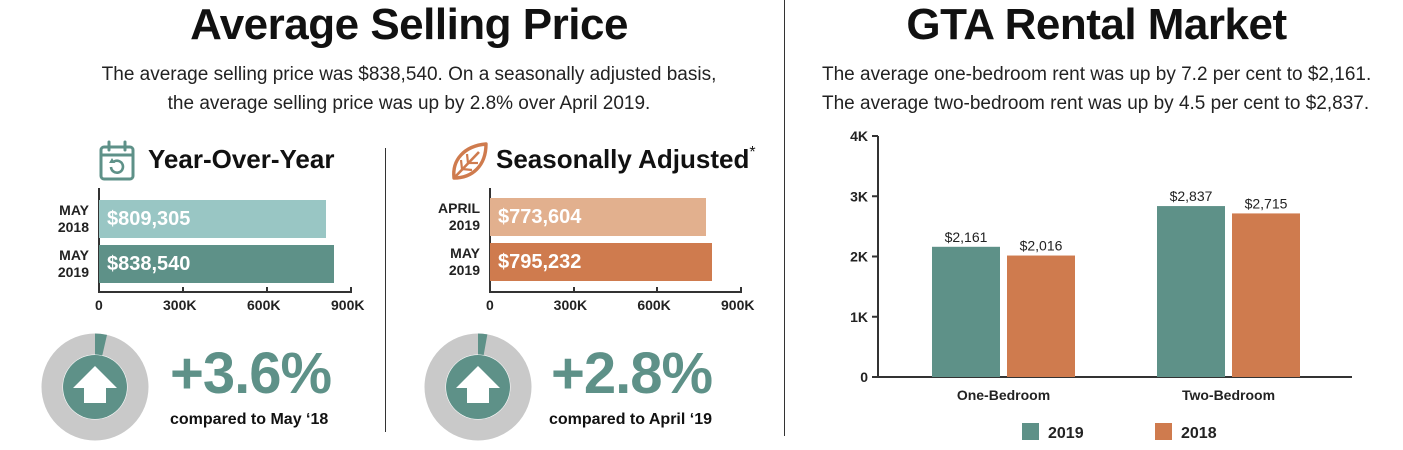 Image resolution: width=1403 pixels, height=450 pixels. What do you see at coordinates (738, 305) in the screenshot?
I see `sa-x-tick-label: 900K` at bounding box center [738, 305].